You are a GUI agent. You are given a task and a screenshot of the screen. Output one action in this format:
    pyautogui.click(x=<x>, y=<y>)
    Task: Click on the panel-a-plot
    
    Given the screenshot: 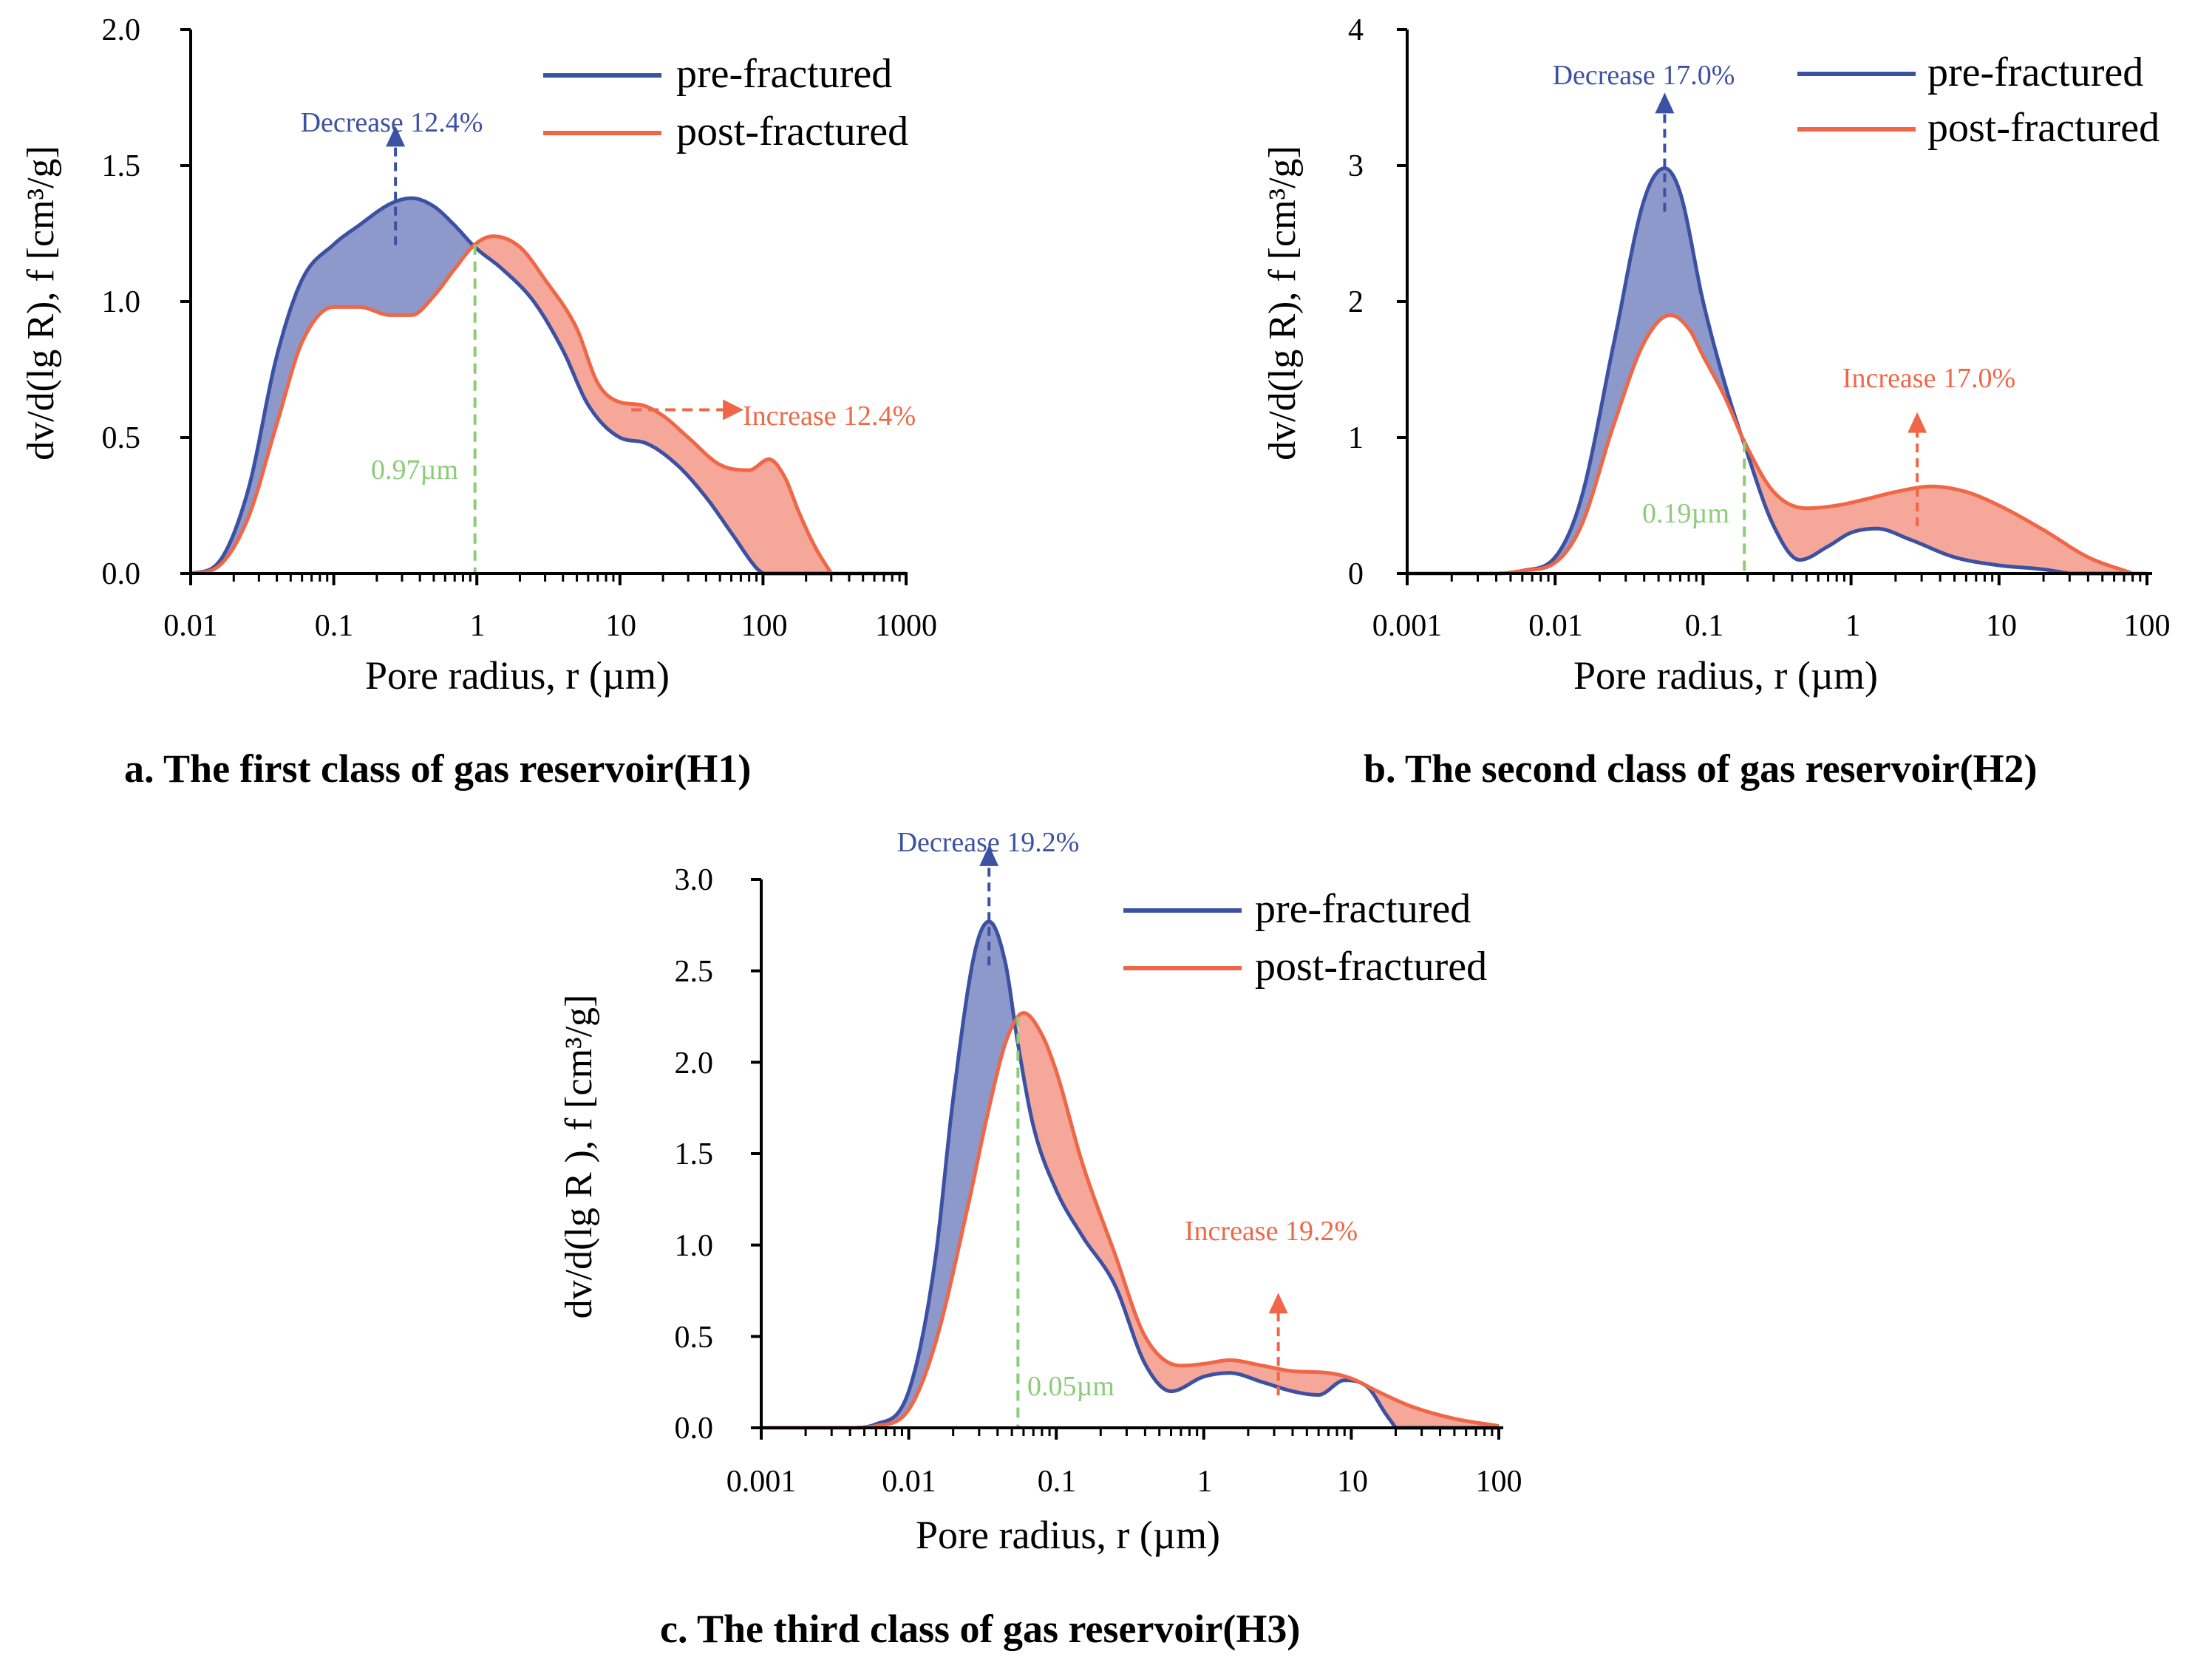 What is the action you would take?
    pyautogui.click(x=548, y=351)
    